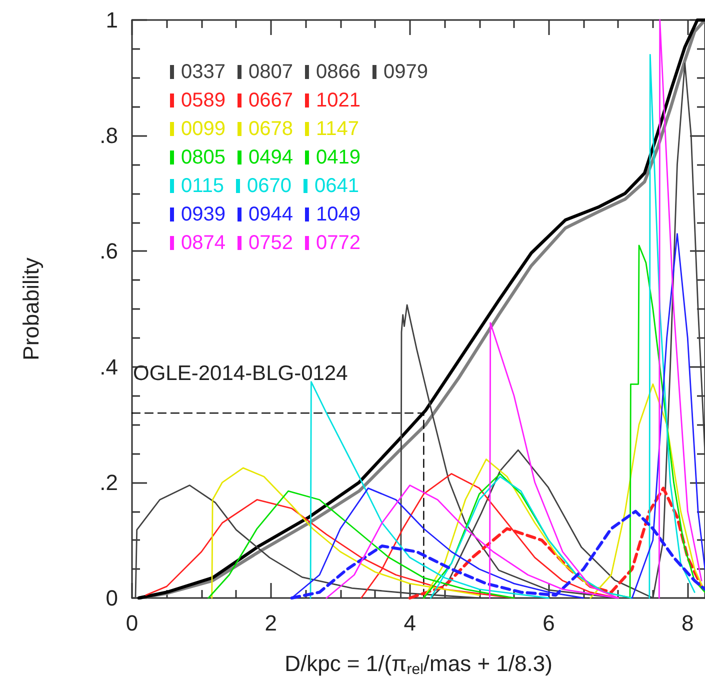 The height and width of the screenshot is (688, 705). What do you see at coordinates (203, 215) in the screenshot?
I see `legend-label: 0939` at bounding box center [203, 215].